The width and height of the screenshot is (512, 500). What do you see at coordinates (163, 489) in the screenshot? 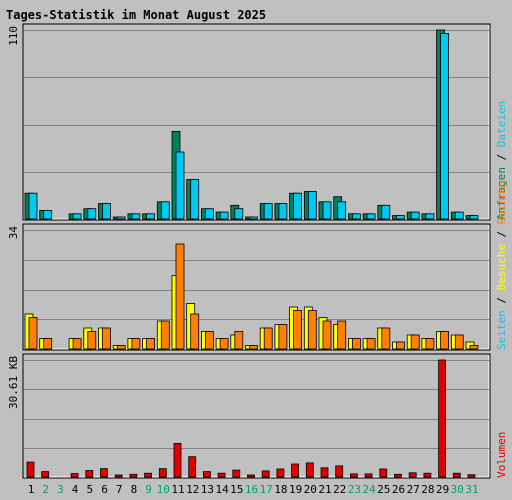
I see `x-tick-label: 10` at bounding box center [163, 489].